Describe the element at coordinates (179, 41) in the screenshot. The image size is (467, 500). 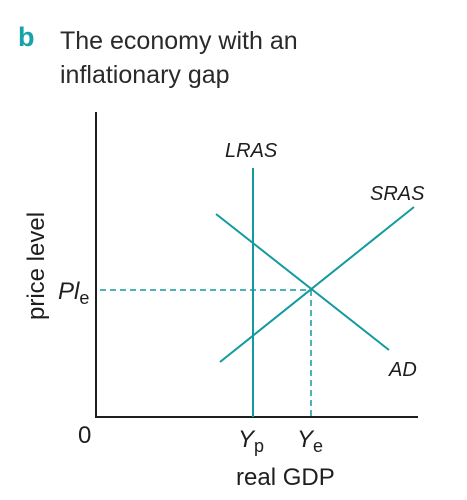
I see `panel-title-line-1: The economy with an` at that location.